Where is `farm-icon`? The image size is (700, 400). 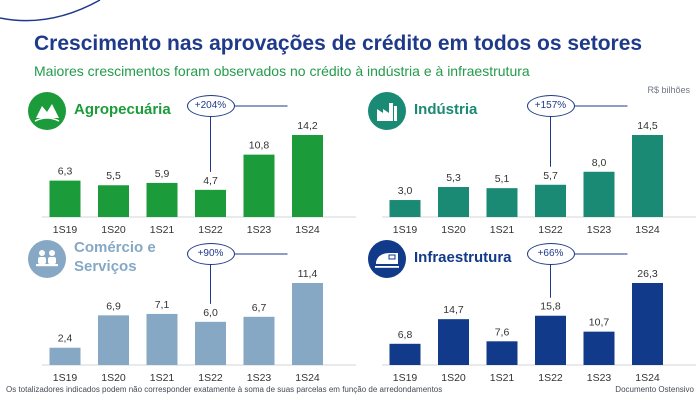 farm-icon is located at coordinates (47, 111).